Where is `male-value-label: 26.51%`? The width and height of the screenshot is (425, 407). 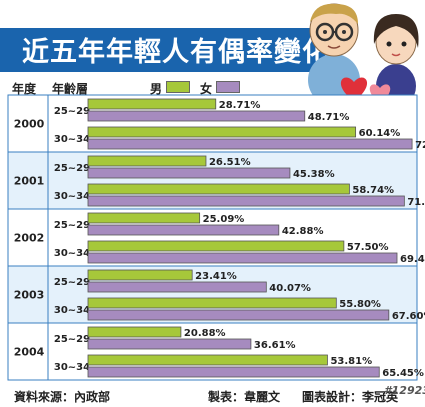 male-value-label: 26.51% is located at coordinates (230, 162).